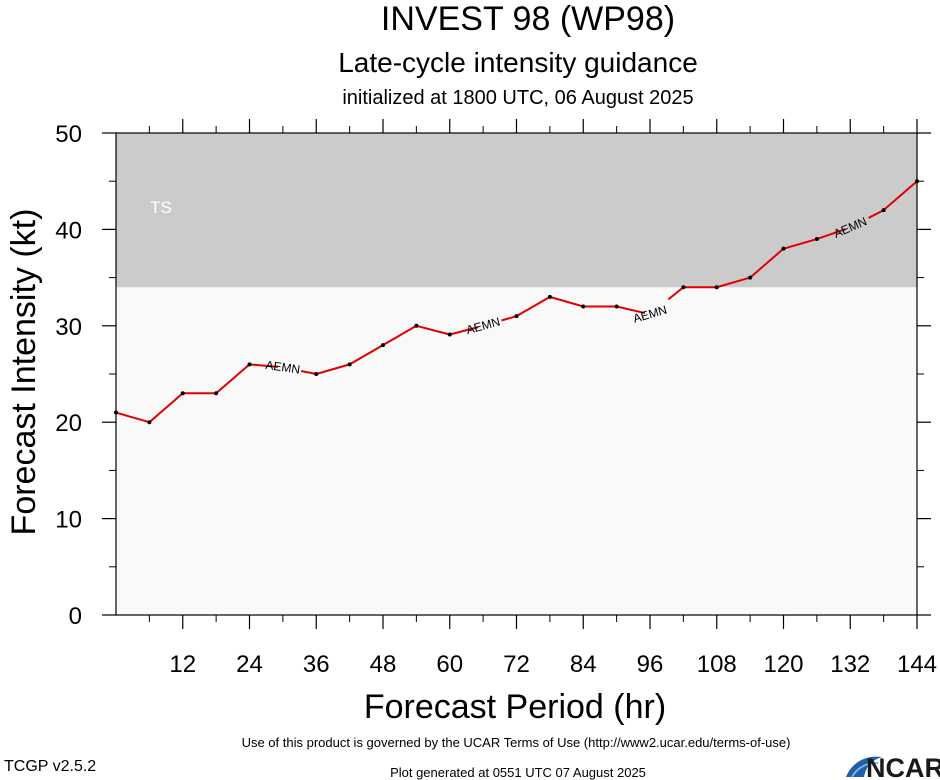  Describe the element at coordinates (68, 423) in the screenshot. I see `y-tick-label: 20` at that location.